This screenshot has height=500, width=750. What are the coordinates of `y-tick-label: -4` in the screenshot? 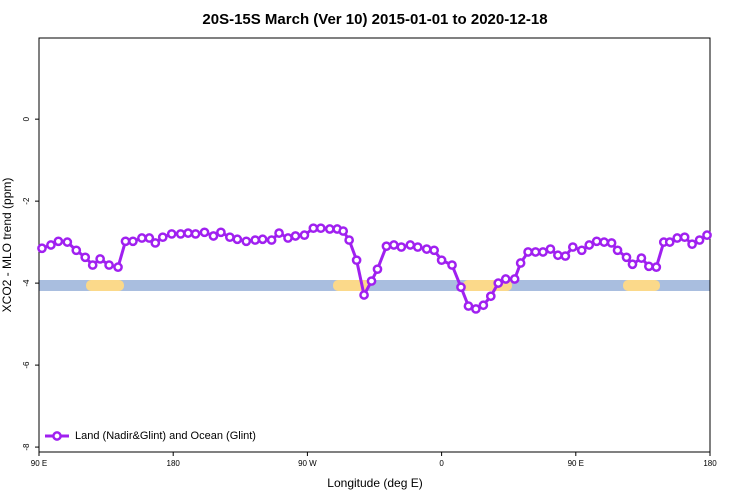 It's located at (26, 283).